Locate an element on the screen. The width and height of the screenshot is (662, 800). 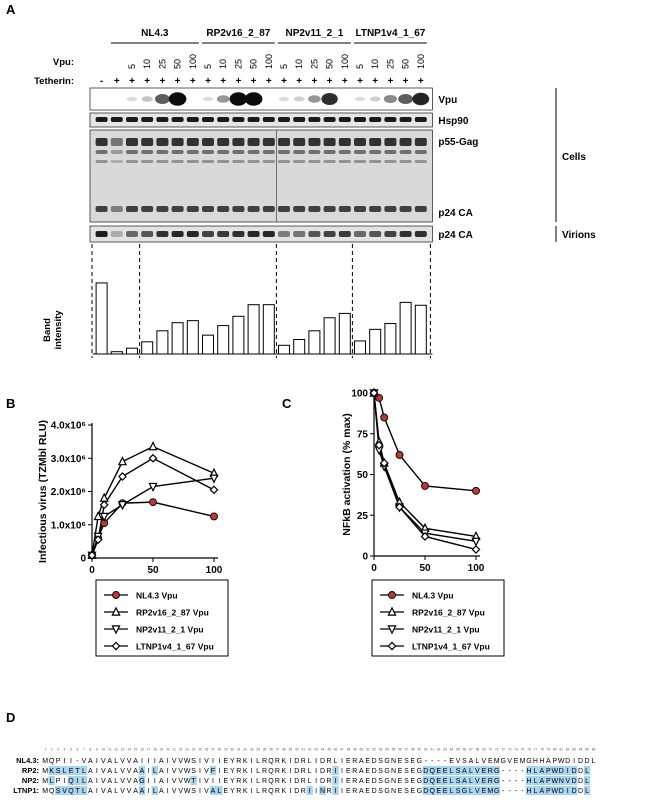
residue: Q is located at coordinates (271, 781).